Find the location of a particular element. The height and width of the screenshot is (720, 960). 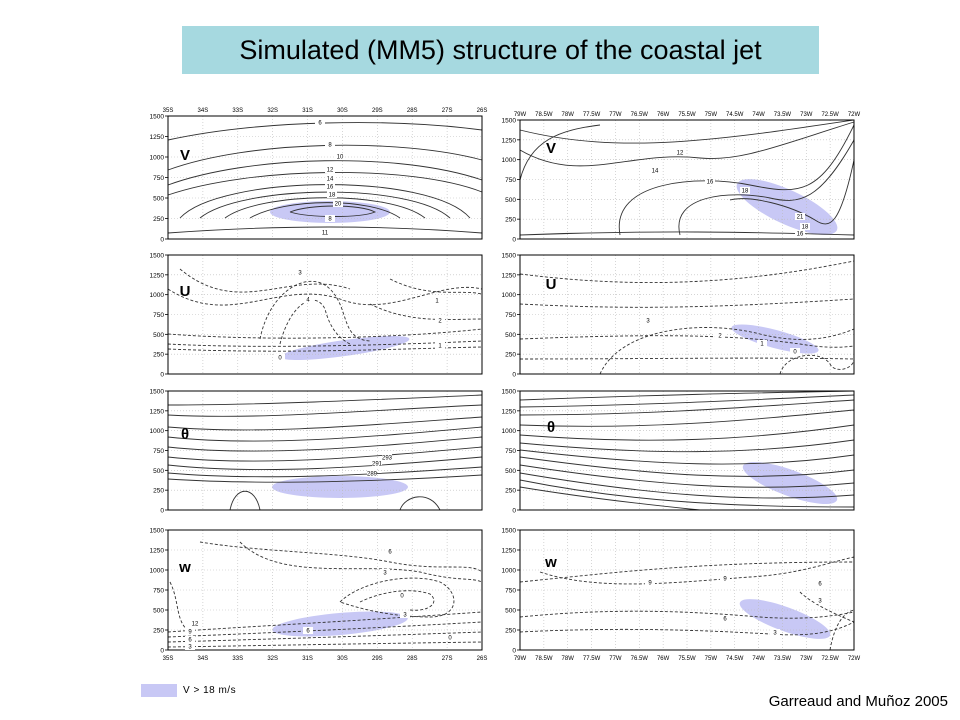

x-tick-label: 72.5W is located at coordinates (830, 659).